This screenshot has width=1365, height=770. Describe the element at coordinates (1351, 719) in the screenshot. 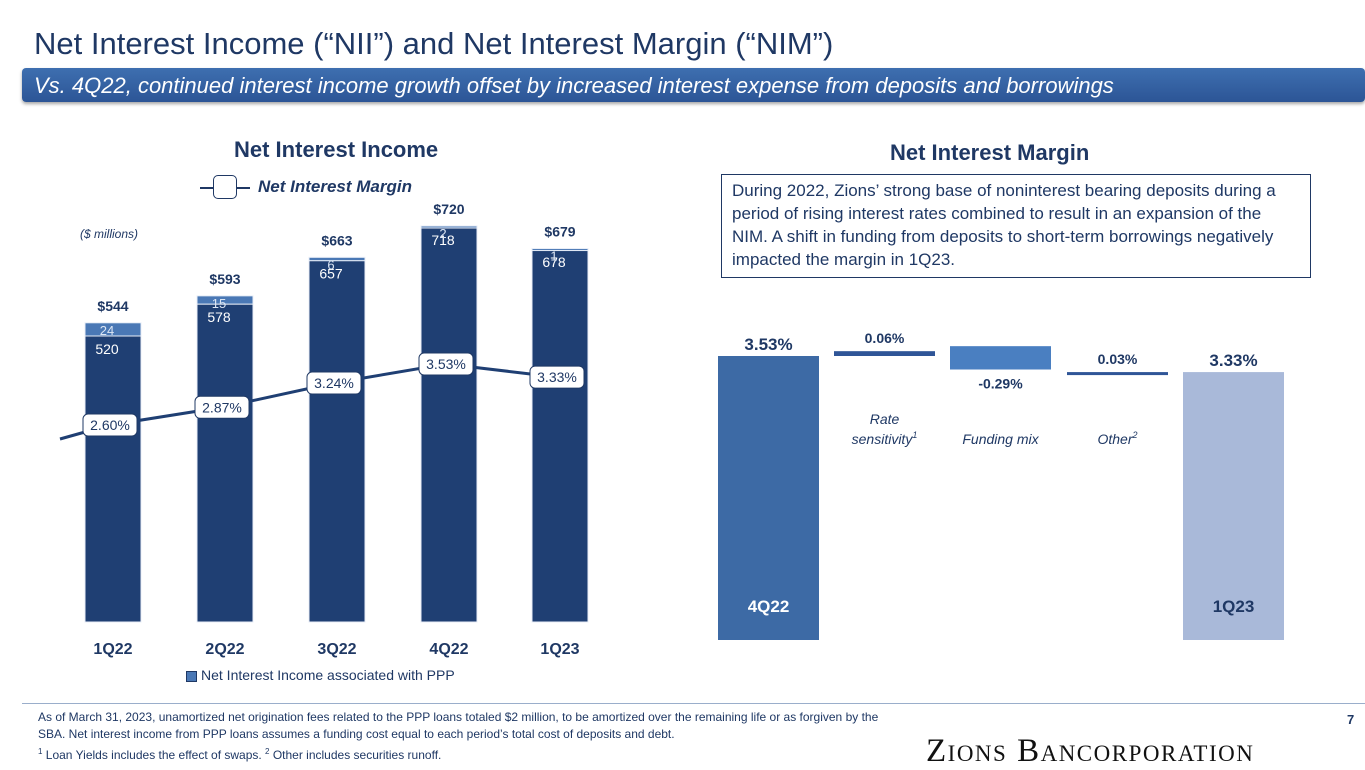

I see `page-number: 7` at that location.